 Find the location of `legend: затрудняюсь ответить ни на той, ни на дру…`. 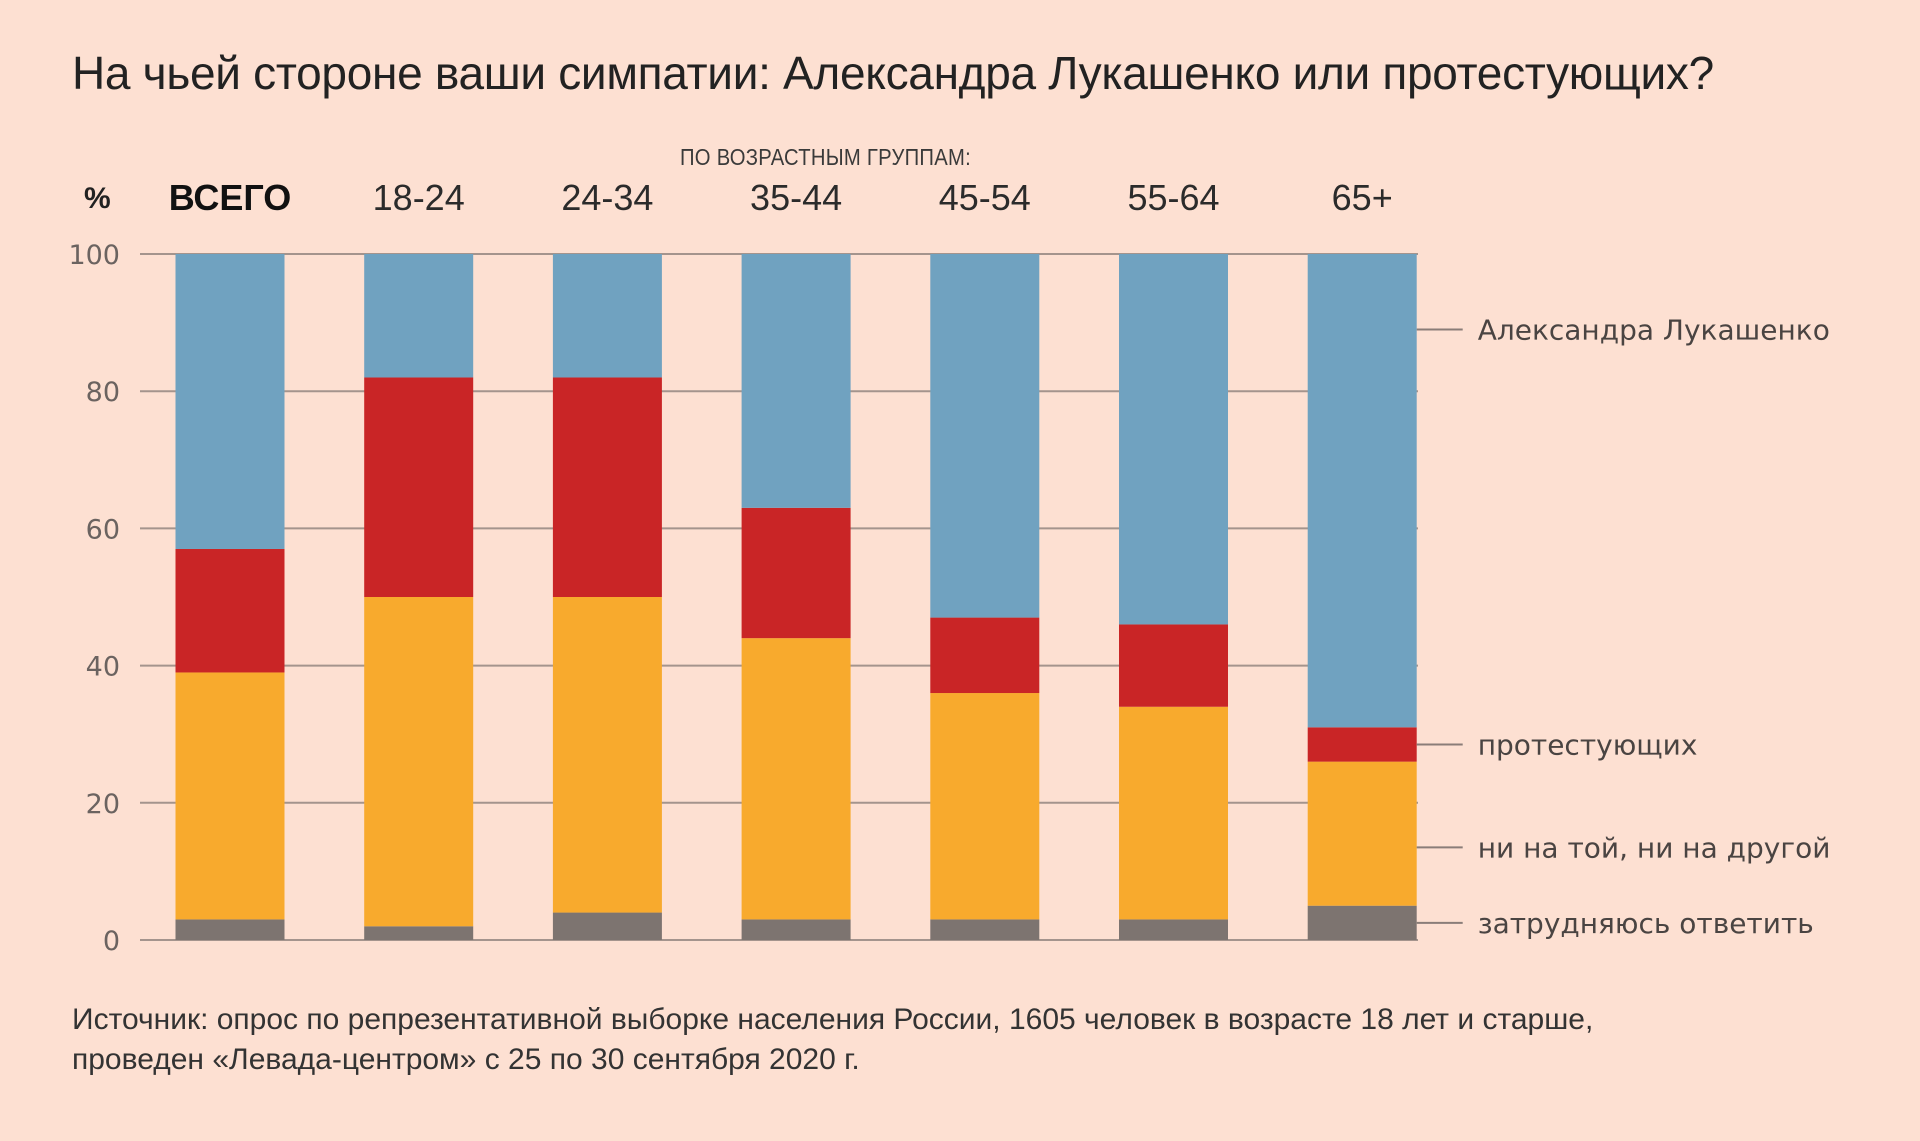

legend: затрудняюсь ответить ни на той, ни на дру… is located at coordinates (1623, 626).